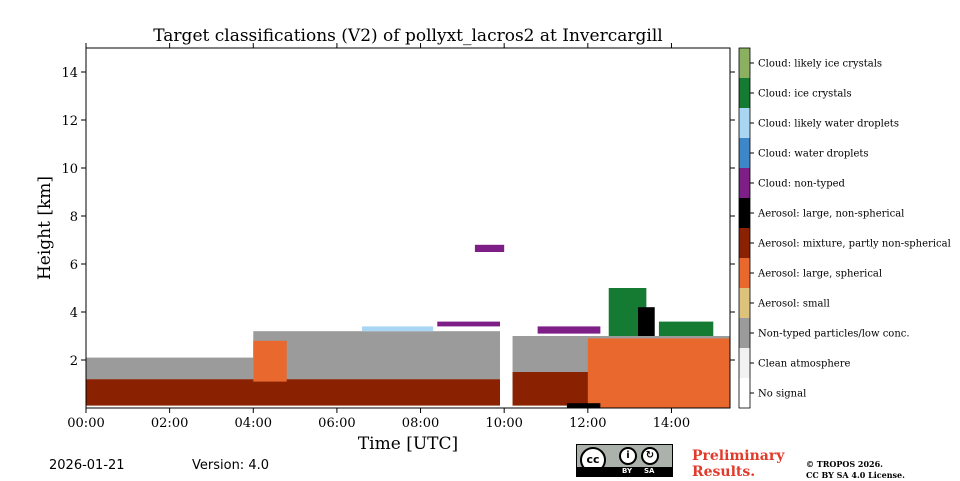 This screenshot has height=481, width=960. I want to click on share-alike-icon: ↻, so click(650, 456).